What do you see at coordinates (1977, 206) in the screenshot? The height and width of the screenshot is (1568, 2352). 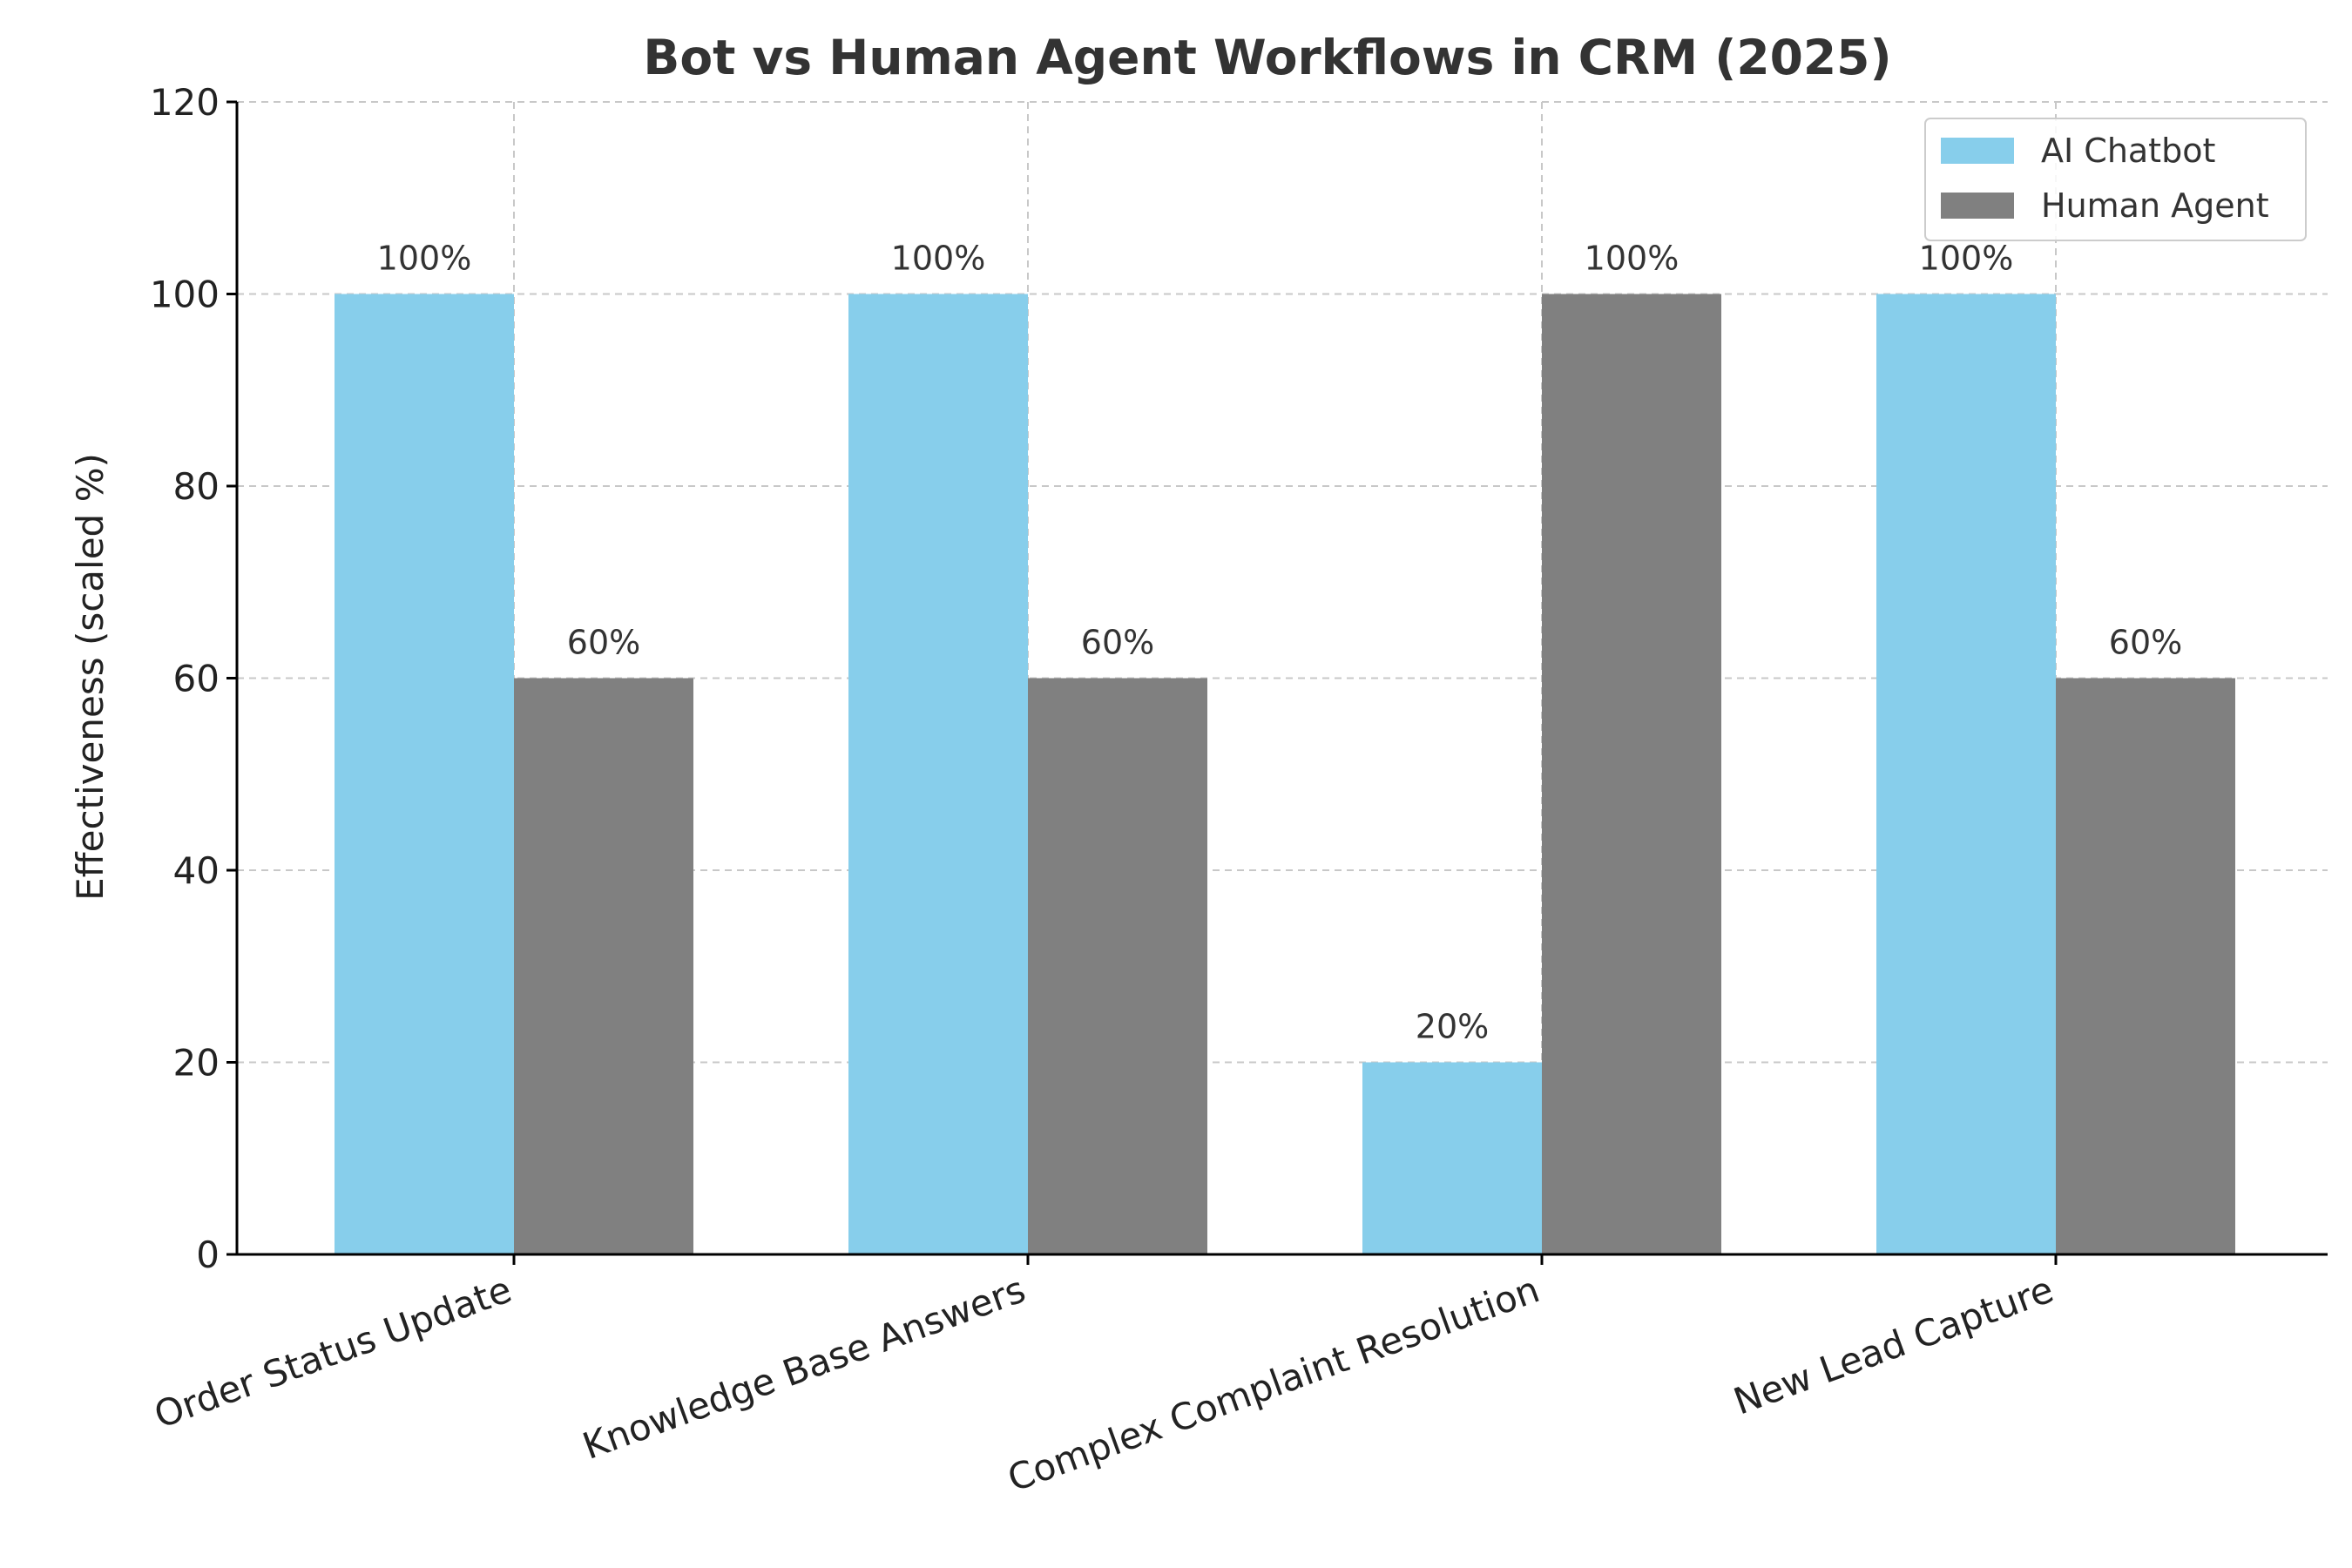 I see `legend-swatch-human-agent` at bounding box center [1977, 206].